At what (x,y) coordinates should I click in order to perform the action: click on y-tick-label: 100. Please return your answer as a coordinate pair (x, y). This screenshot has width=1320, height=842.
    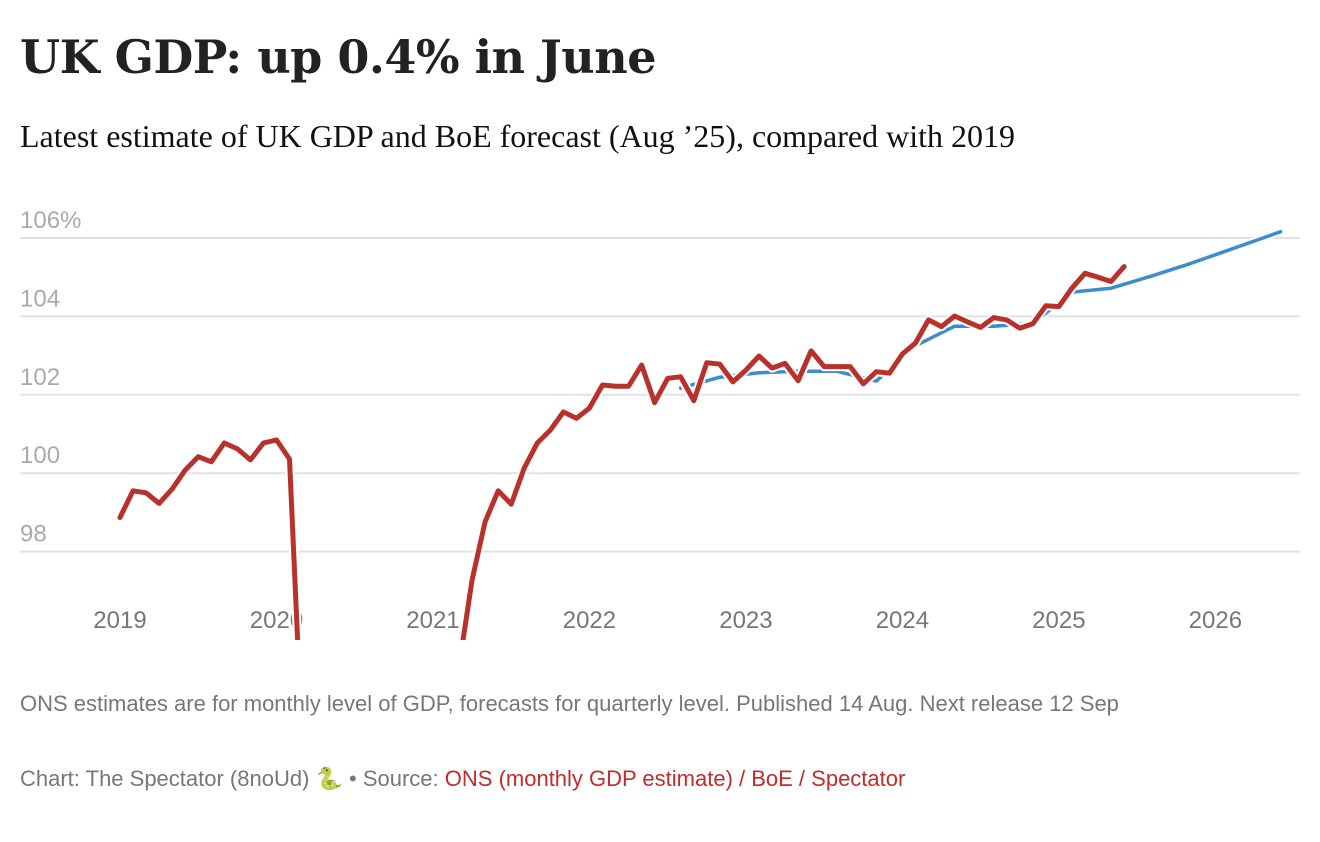
    Looking at the image, I should click on (40, 455).